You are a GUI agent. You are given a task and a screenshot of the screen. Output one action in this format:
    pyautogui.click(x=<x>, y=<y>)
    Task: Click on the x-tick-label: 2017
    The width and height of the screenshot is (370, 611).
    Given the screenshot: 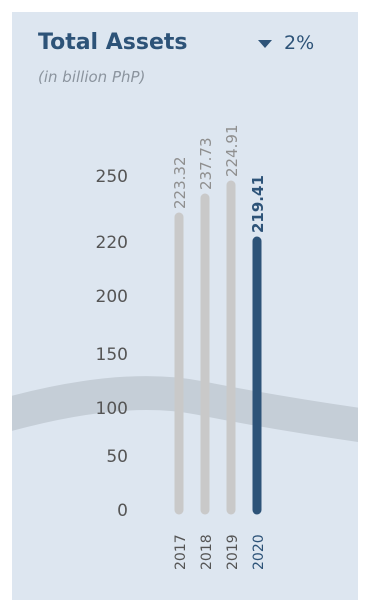 What is the action you would take?
    pyautogui.click(x=181, y=552)
    